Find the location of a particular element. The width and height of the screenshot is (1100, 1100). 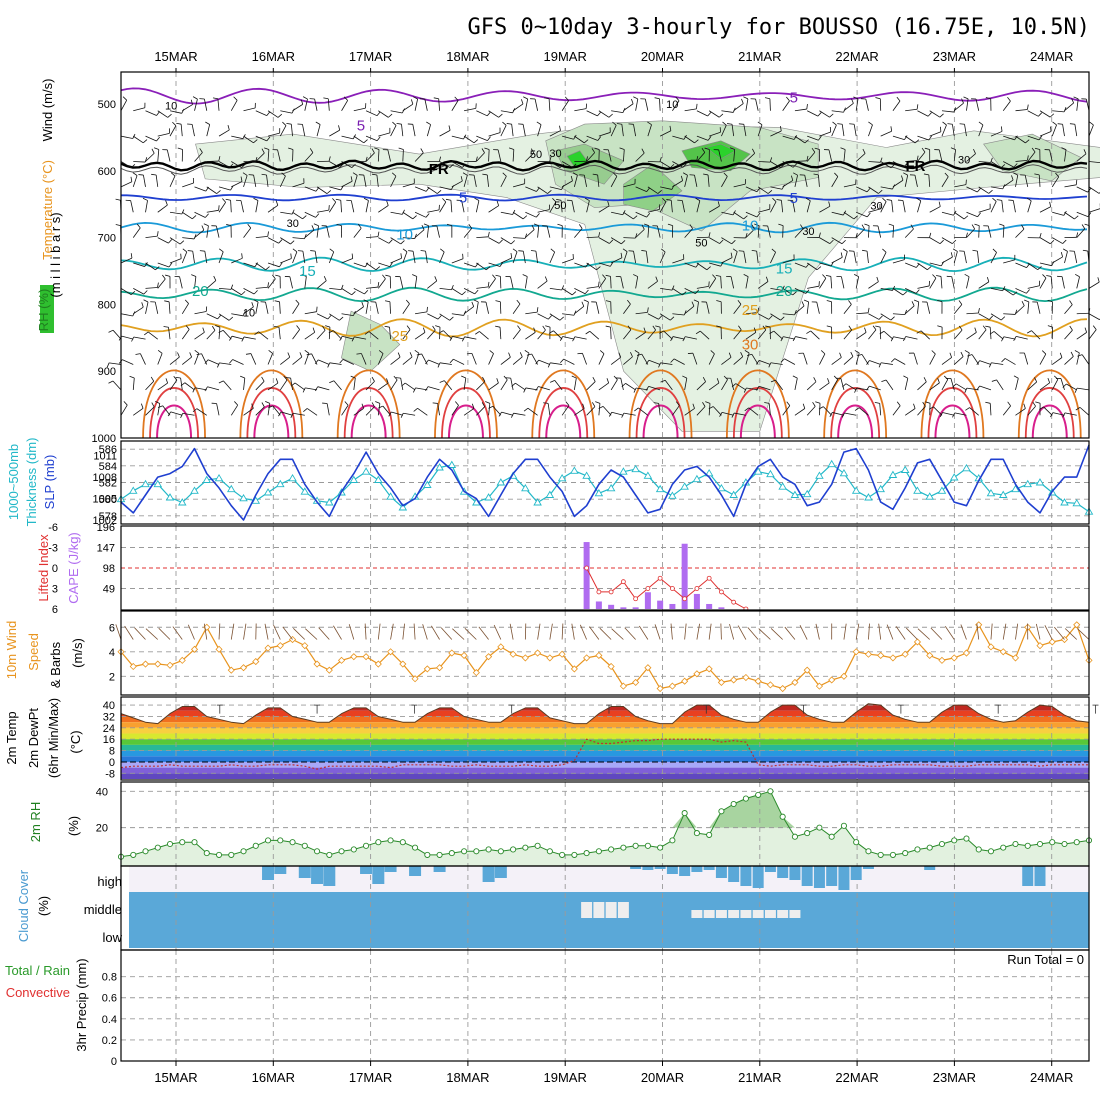

ylabel-cloud: (%) is located at coordinates (43, 906).